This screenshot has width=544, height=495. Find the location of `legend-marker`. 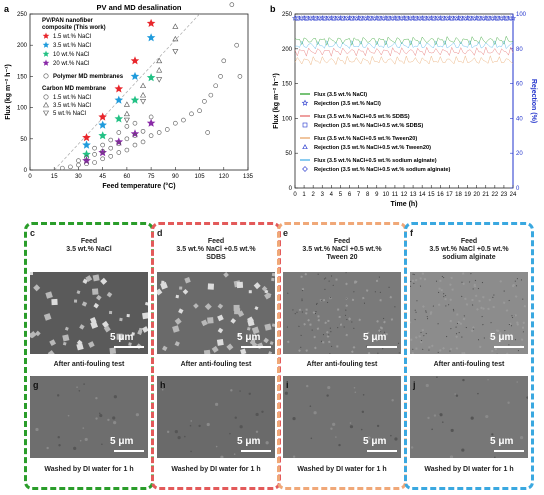

legend-marker is located at coordinates (305, 169).